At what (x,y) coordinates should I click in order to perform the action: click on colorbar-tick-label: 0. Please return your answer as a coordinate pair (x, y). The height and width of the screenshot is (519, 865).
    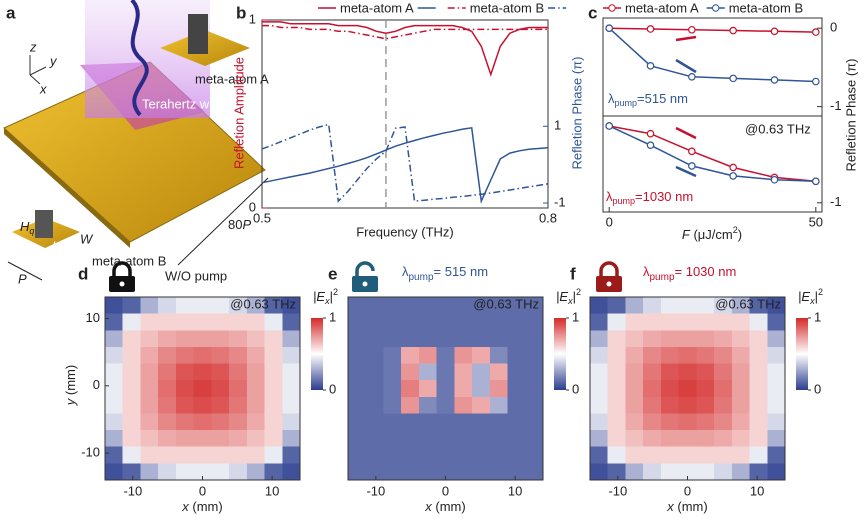
    Looking at the image, I should click on (817, 388).